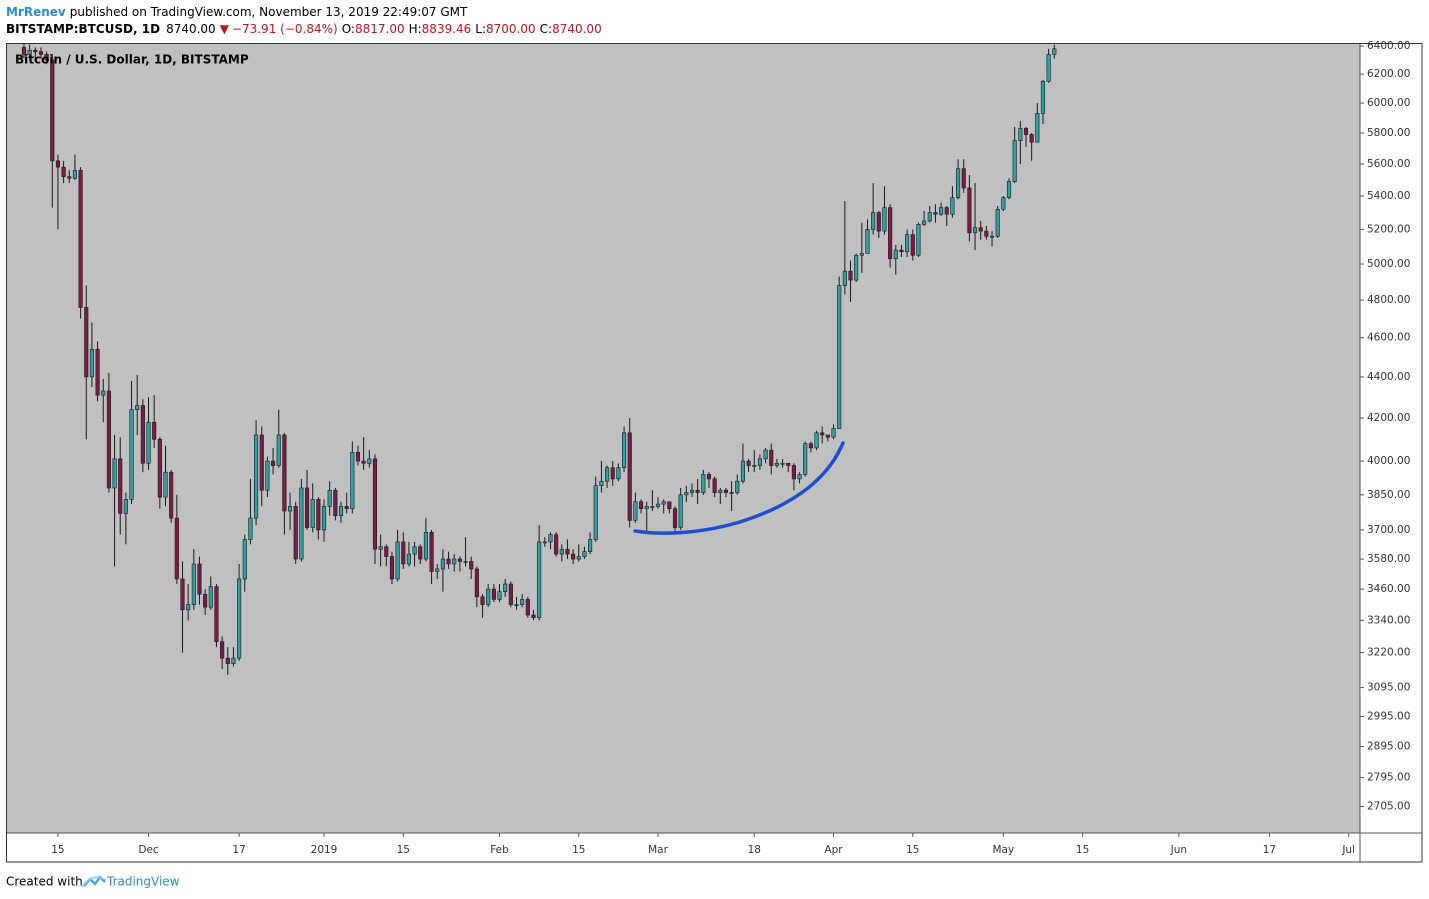 The height and width of the screenshot is (899, 1429). Describe the element at coordinates (1178, 850) in the screenshot. I see `x-tick-label: Jun` at that location.